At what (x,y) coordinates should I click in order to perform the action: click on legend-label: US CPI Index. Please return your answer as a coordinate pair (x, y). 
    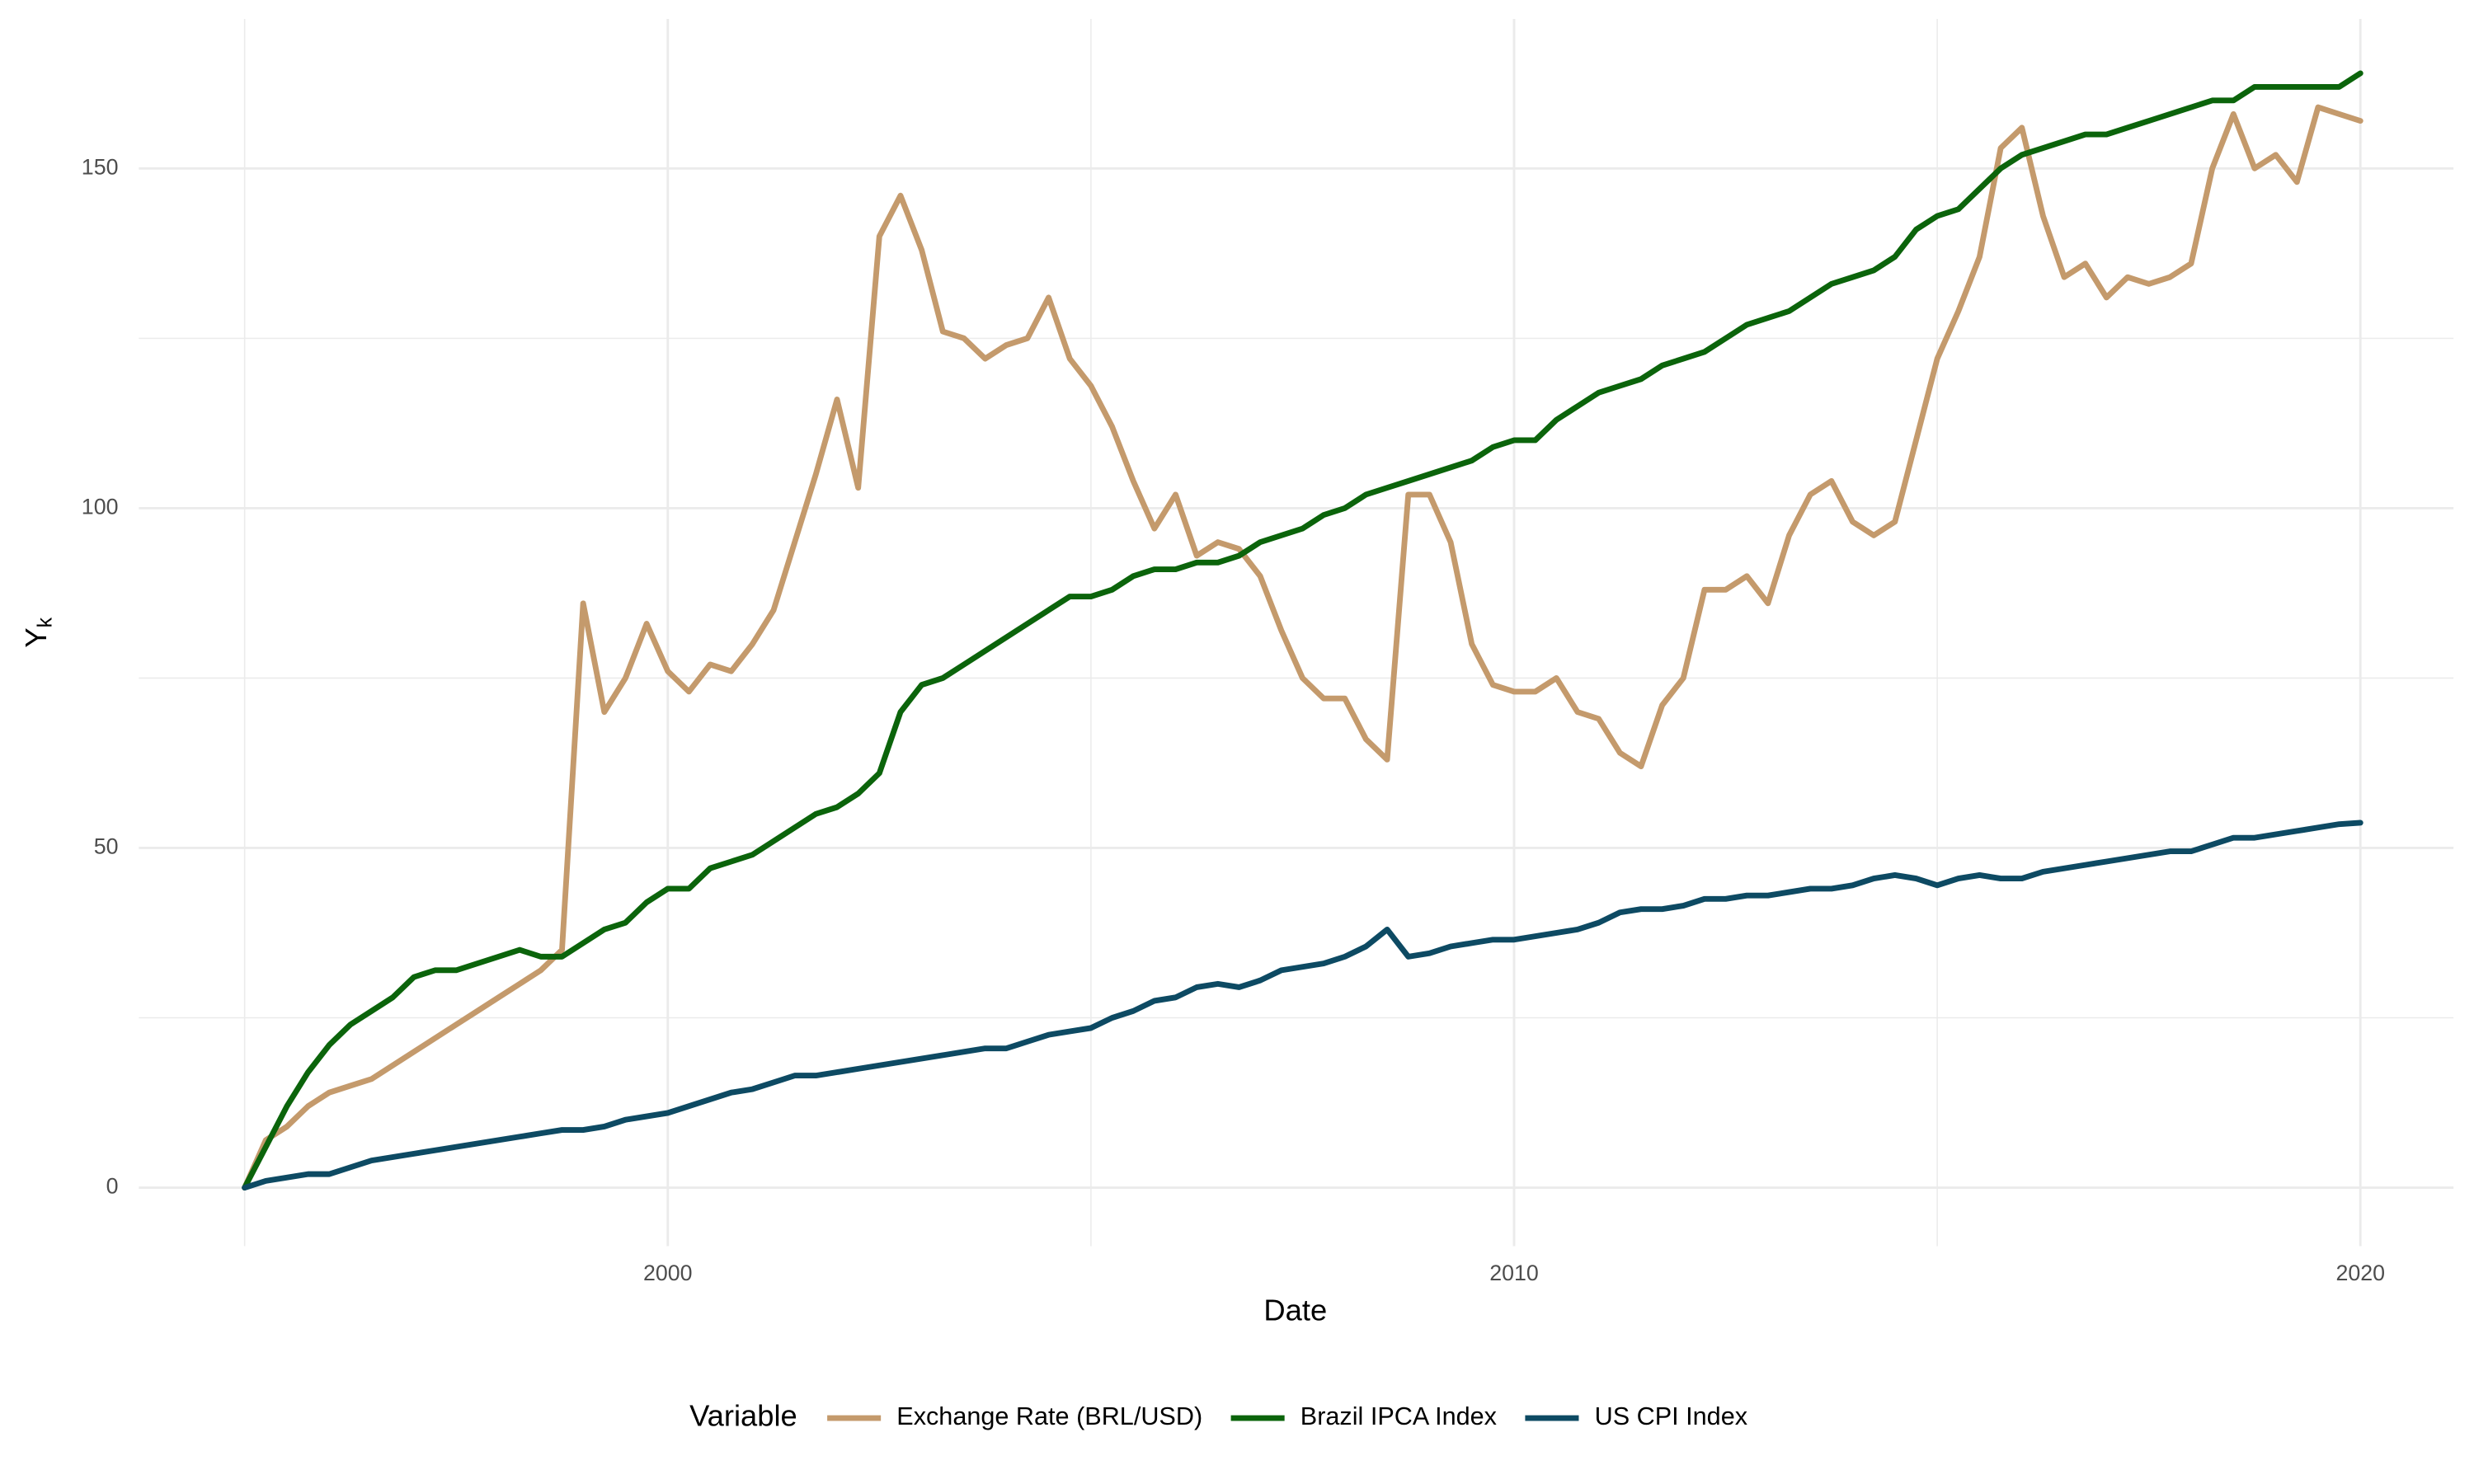
    Looking at the image, I should click on (1671, 1416).